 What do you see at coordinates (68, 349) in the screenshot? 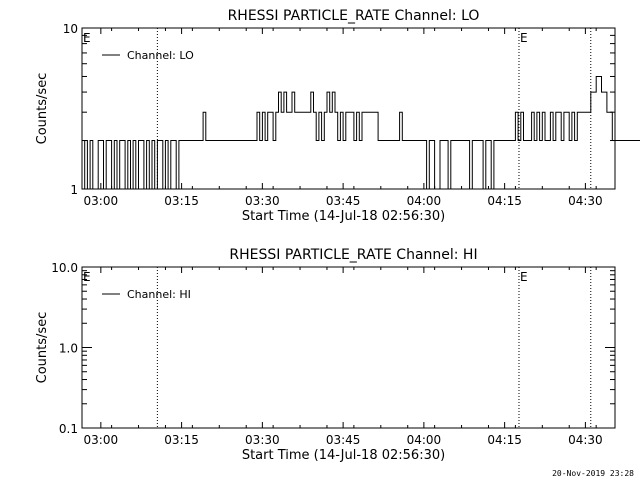
I see `y-tick-label: 1.0` at bounding box center [68, 349].